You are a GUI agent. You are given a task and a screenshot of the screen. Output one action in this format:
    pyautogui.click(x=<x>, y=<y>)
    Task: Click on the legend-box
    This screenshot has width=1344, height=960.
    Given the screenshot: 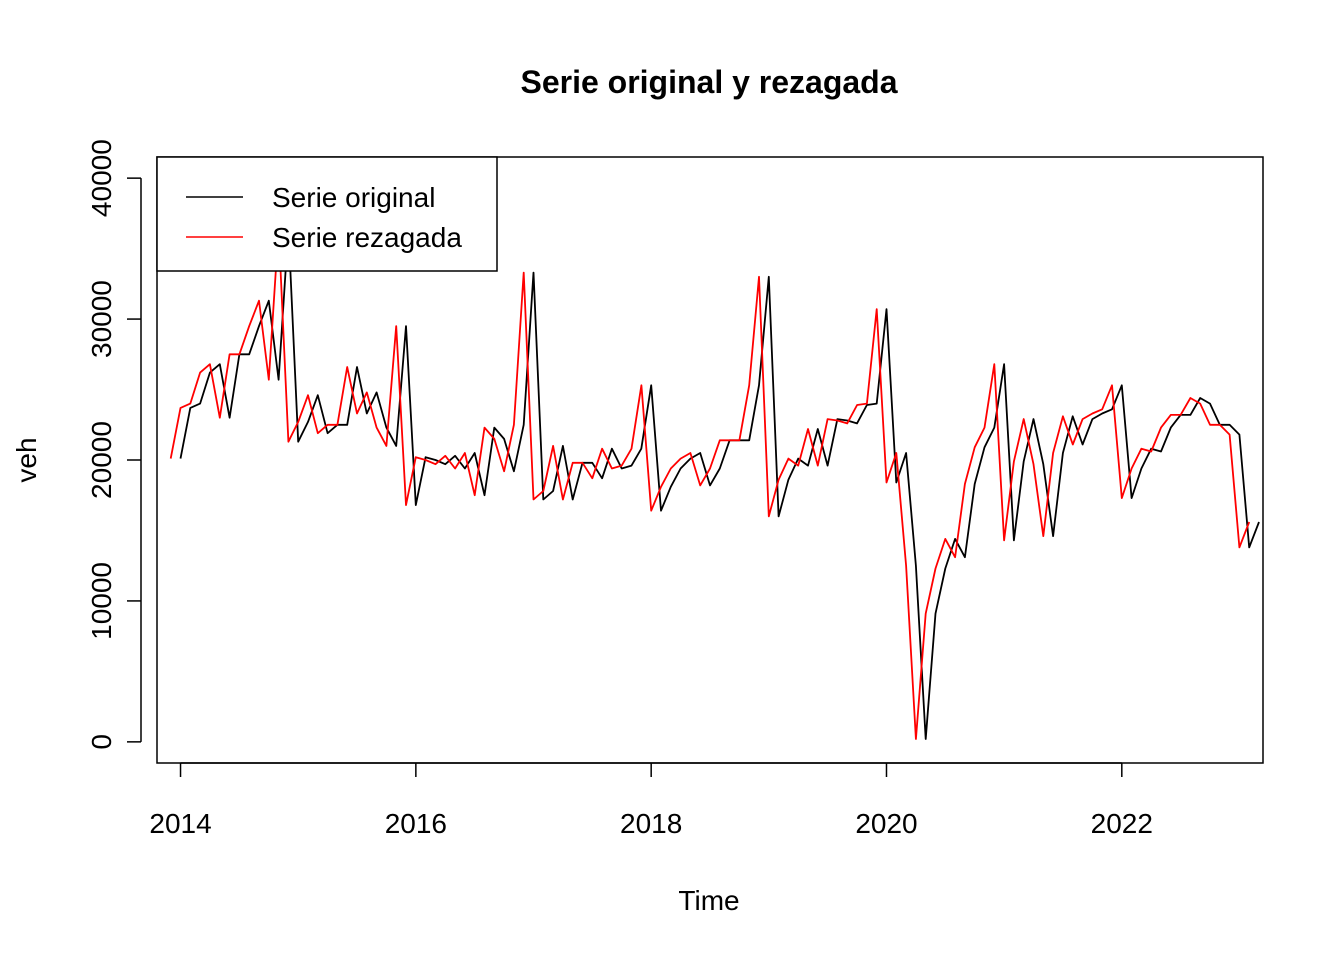 What is the action you would take?
    pyautogui.click(x=327, y=214)
    